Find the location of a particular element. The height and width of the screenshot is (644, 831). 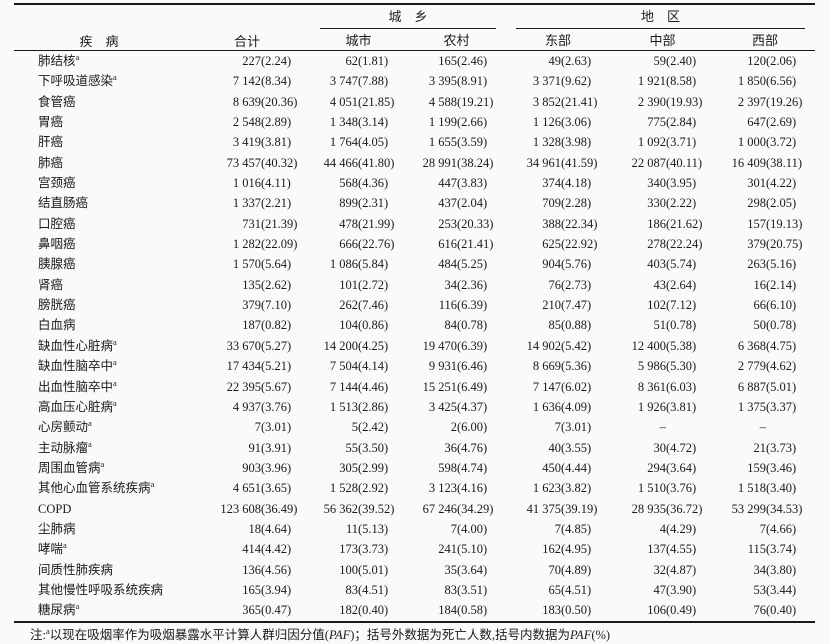

value-cell: 43 (2.64) is located at coordinates (662, 285).